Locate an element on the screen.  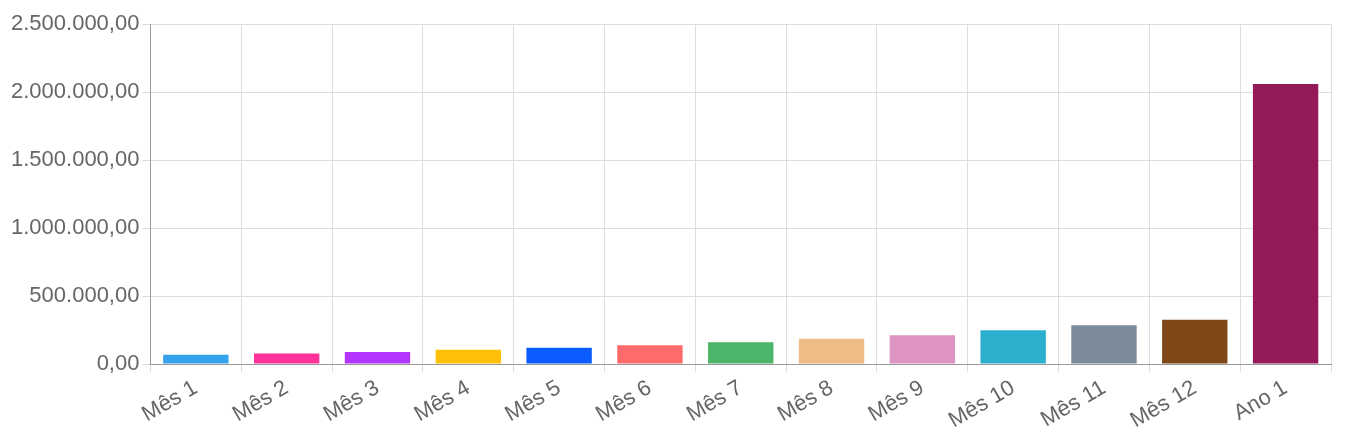
y-tick-label: 500.000,00 is located at coordinates (84, 295).